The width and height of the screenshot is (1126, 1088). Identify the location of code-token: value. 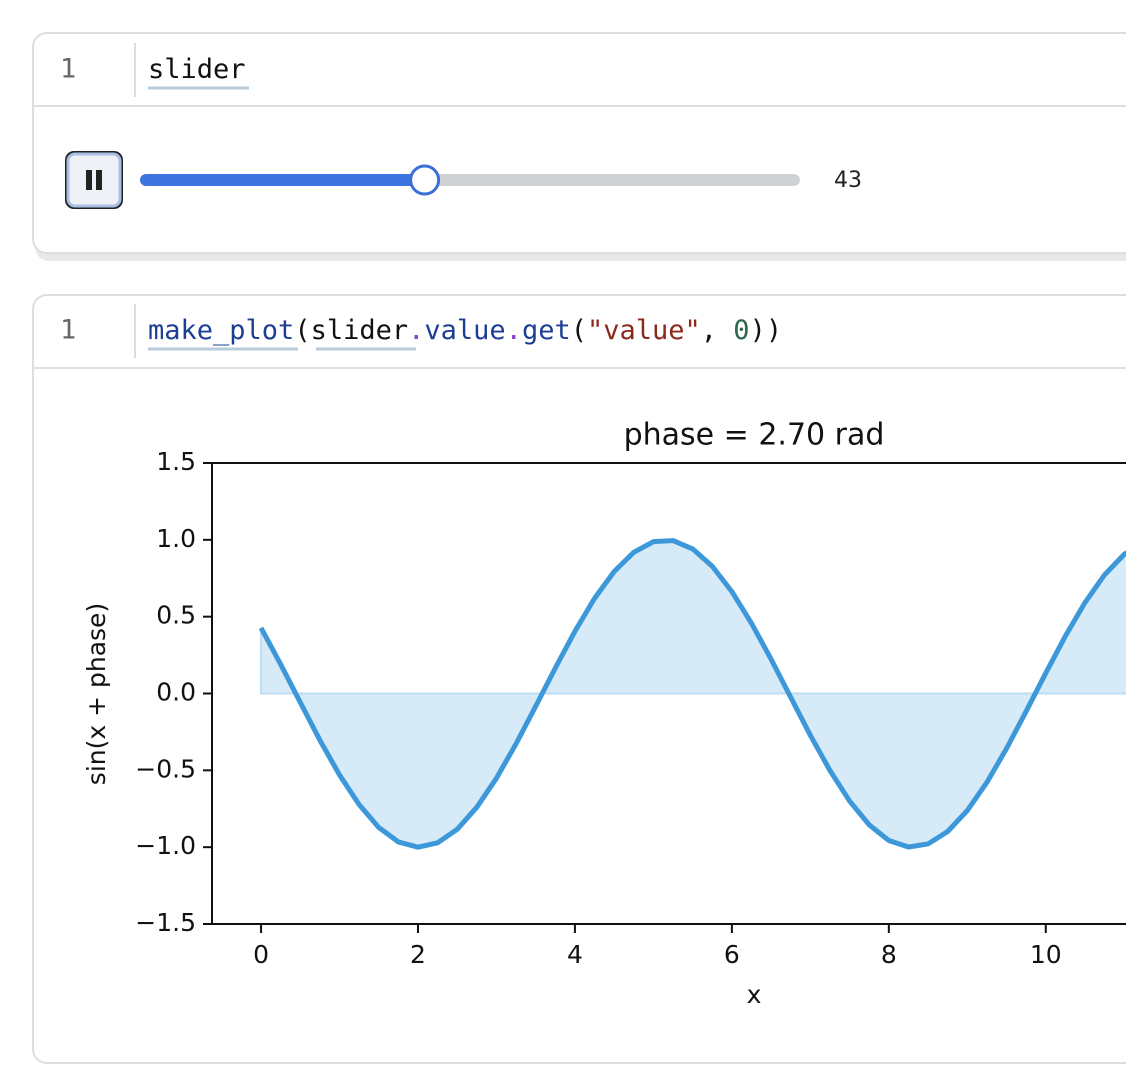
(464, 330).